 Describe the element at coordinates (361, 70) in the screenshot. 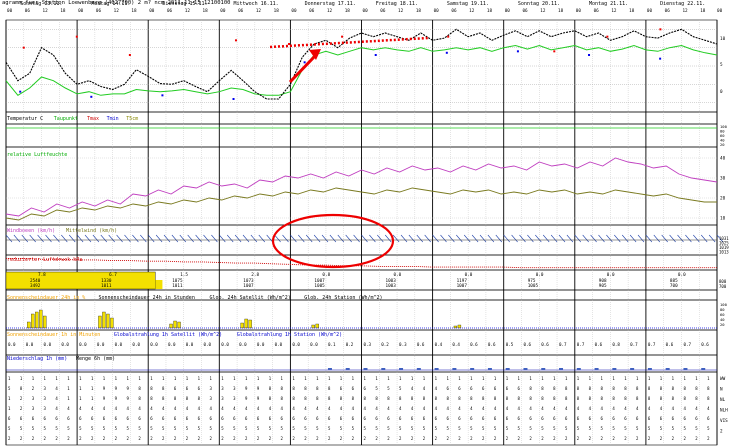

I see `dewpoint-line` at that location.